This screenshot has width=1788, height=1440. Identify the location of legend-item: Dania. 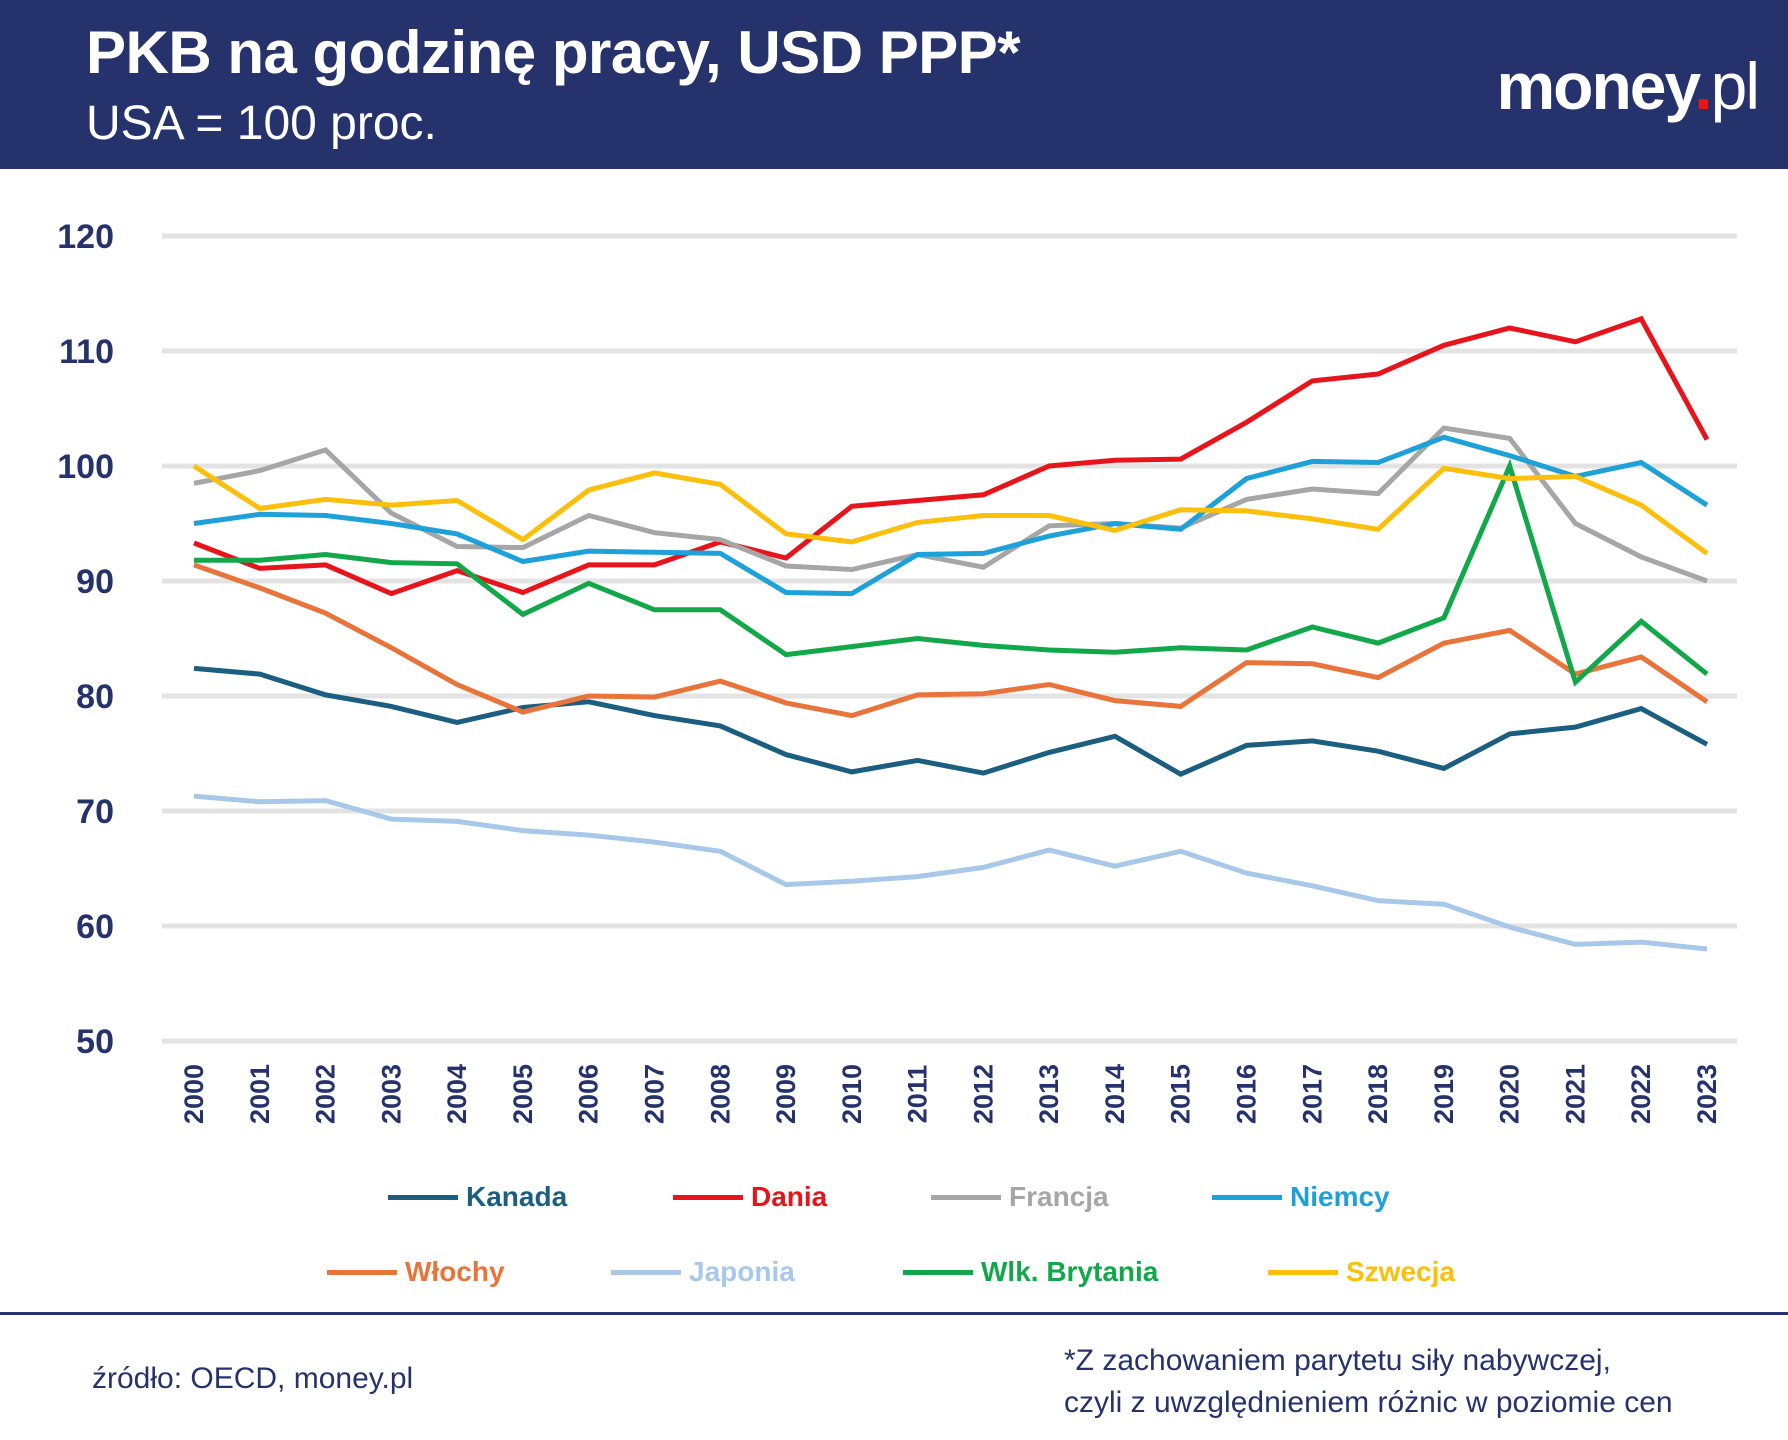
(750, 1197).